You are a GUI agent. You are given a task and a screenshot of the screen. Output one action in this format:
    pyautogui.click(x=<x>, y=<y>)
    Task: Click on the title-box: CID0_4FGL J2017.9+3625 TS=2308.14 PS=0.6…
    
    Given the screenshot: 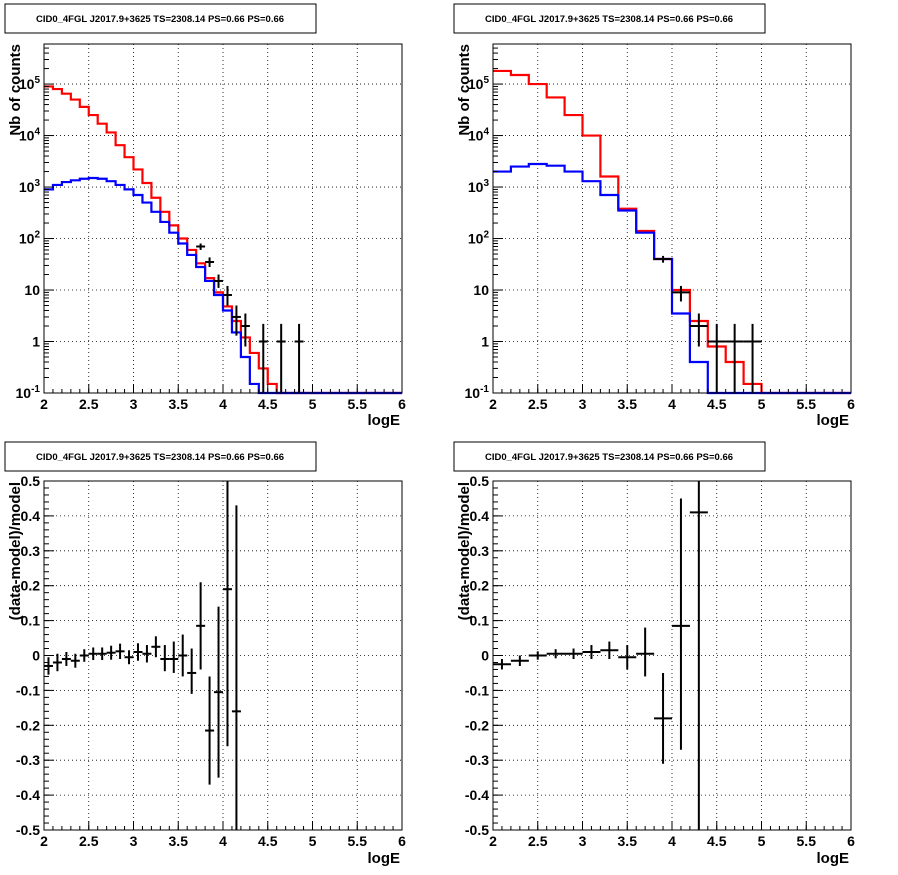 What is the action you would take?
    pyautogui.click(x=160, y=18)
    